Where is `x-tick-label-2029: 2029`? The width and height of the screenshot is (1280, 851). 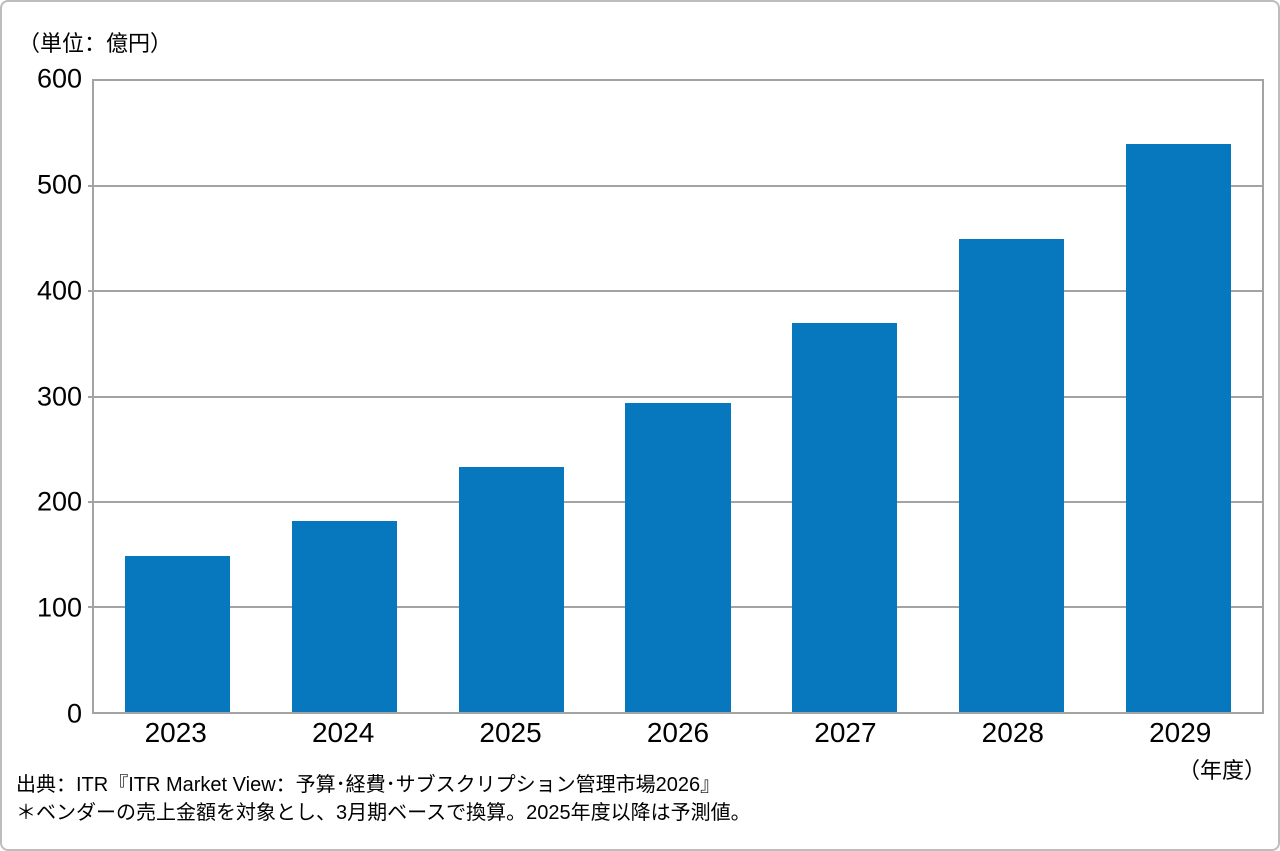
x-tick-label-2029: 2029 is located at coordinates (1180, 732).